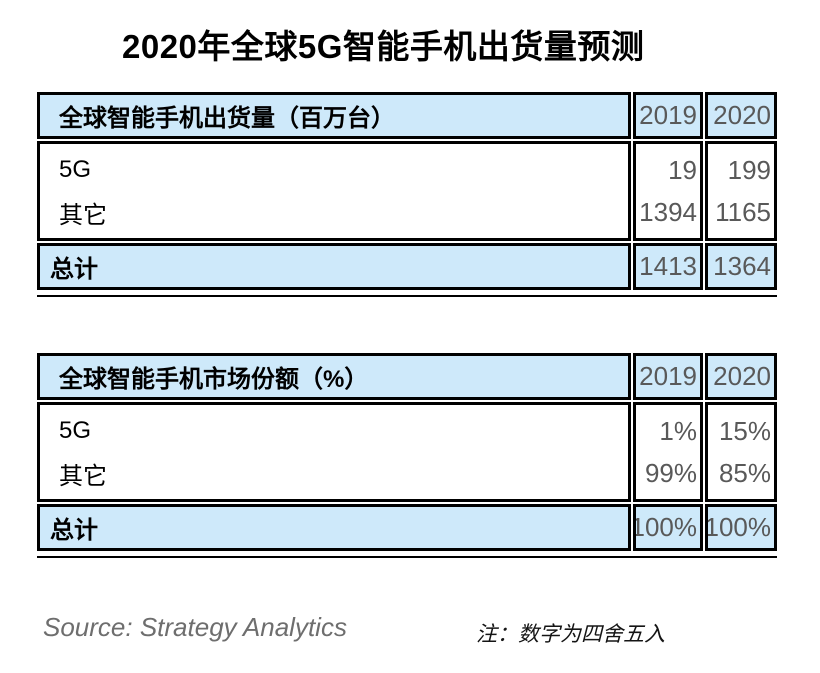 This screenshot has width=820, height=673. Describe the element at coordinates (334, 527) in the screenshot. I see `market-share-total-label: 总计` at that location.